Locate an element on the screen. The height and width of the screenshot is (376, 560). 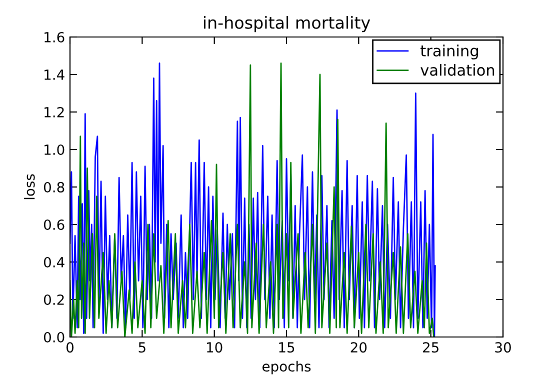
legend-label: training is located at coordinates (449, 52).